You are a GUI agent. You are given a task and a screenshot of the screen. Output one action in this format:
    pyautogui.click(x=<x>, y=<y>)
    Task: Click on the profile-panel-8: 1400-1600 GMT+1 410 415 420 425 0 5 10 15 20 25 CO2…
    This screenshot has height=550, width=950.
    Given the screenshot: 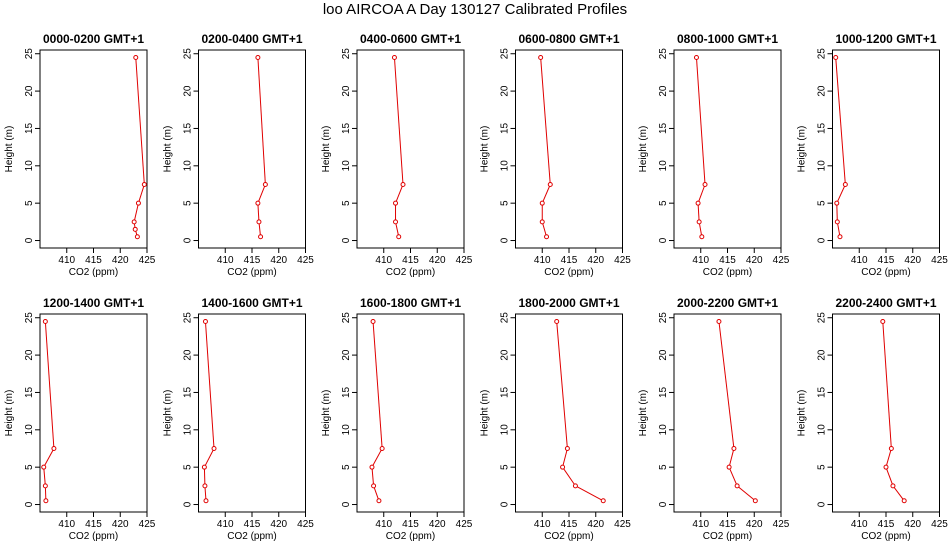 What is the action you would take?
    pyautogui.click(x=239, y=419)
    